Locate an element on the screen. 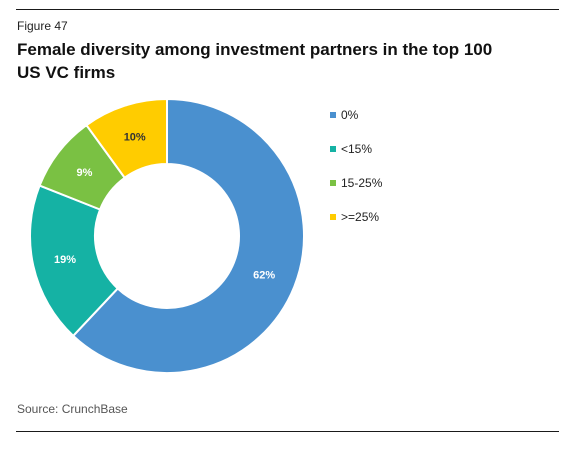  donut-data-label-3: 9% is located at coordinates (84, 173).